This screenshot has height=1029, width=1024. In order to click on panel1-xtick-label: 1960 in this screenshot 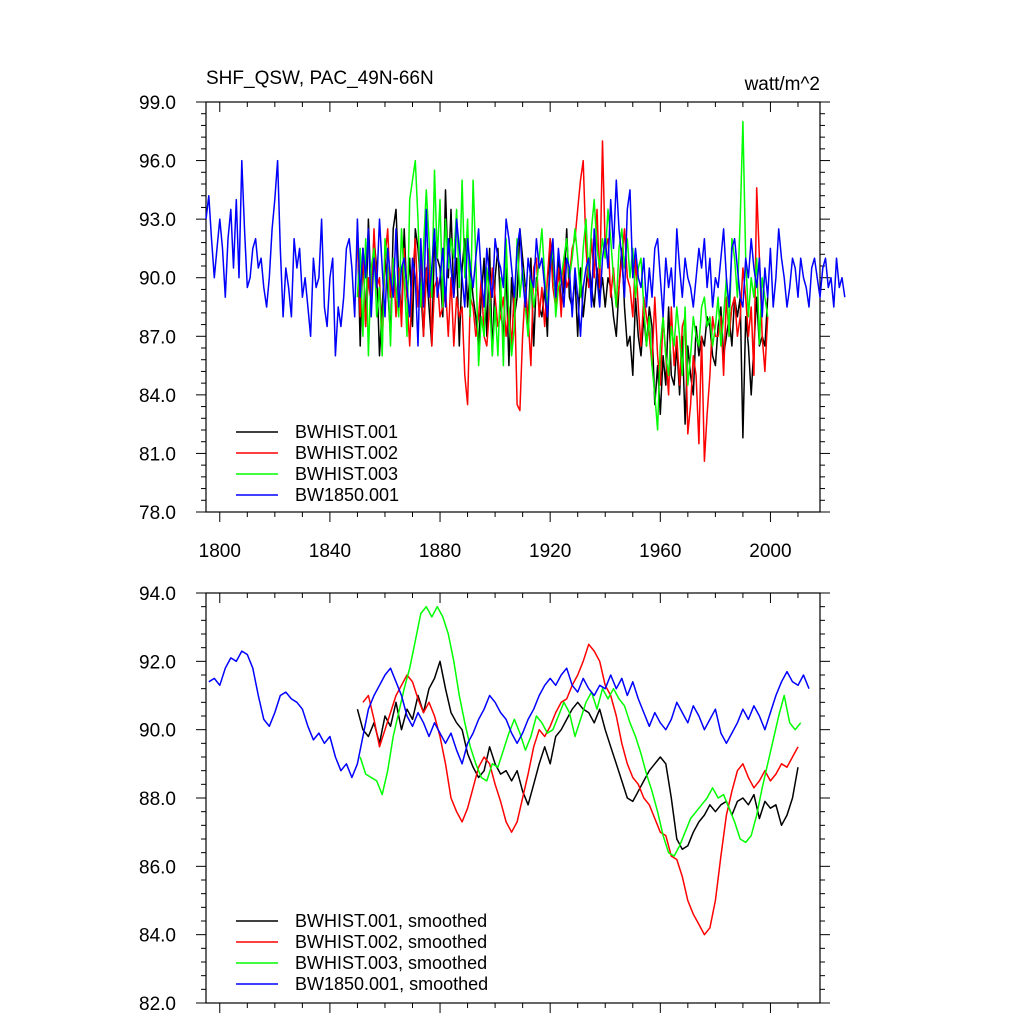, I will do `click(660, 551)`.